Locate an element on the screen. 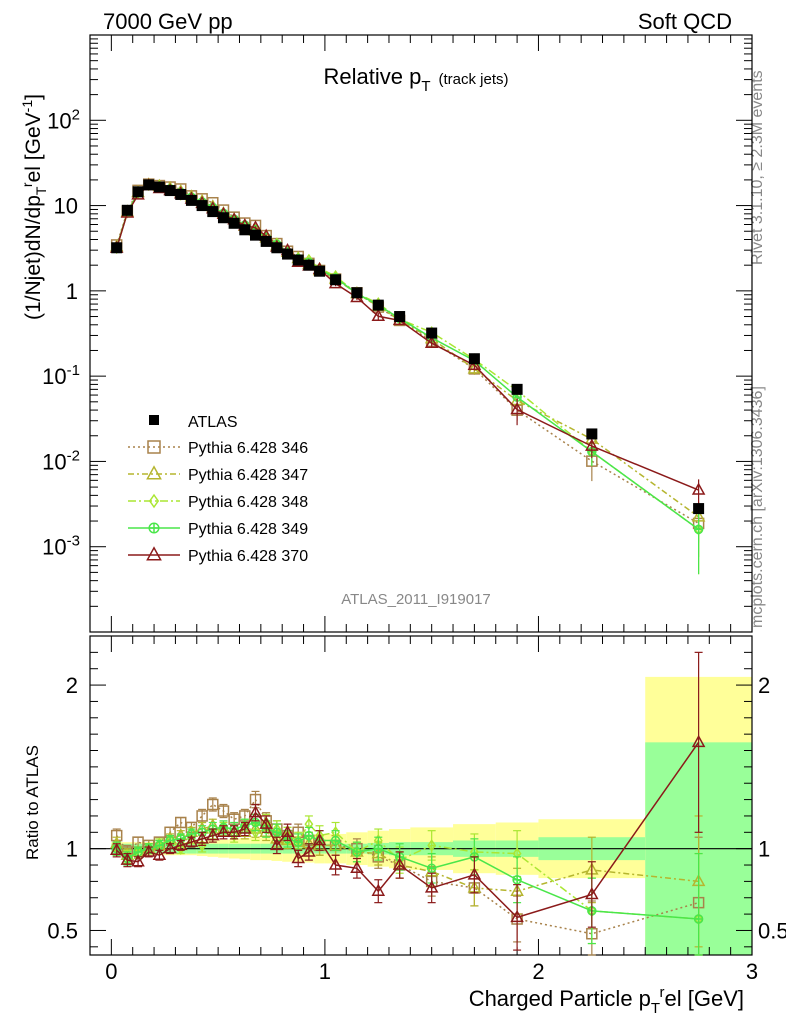 The width and height of the screenshot is (786, 1024). legend-label: Pythia 6.428 347 is located at coordinates (248, 475).